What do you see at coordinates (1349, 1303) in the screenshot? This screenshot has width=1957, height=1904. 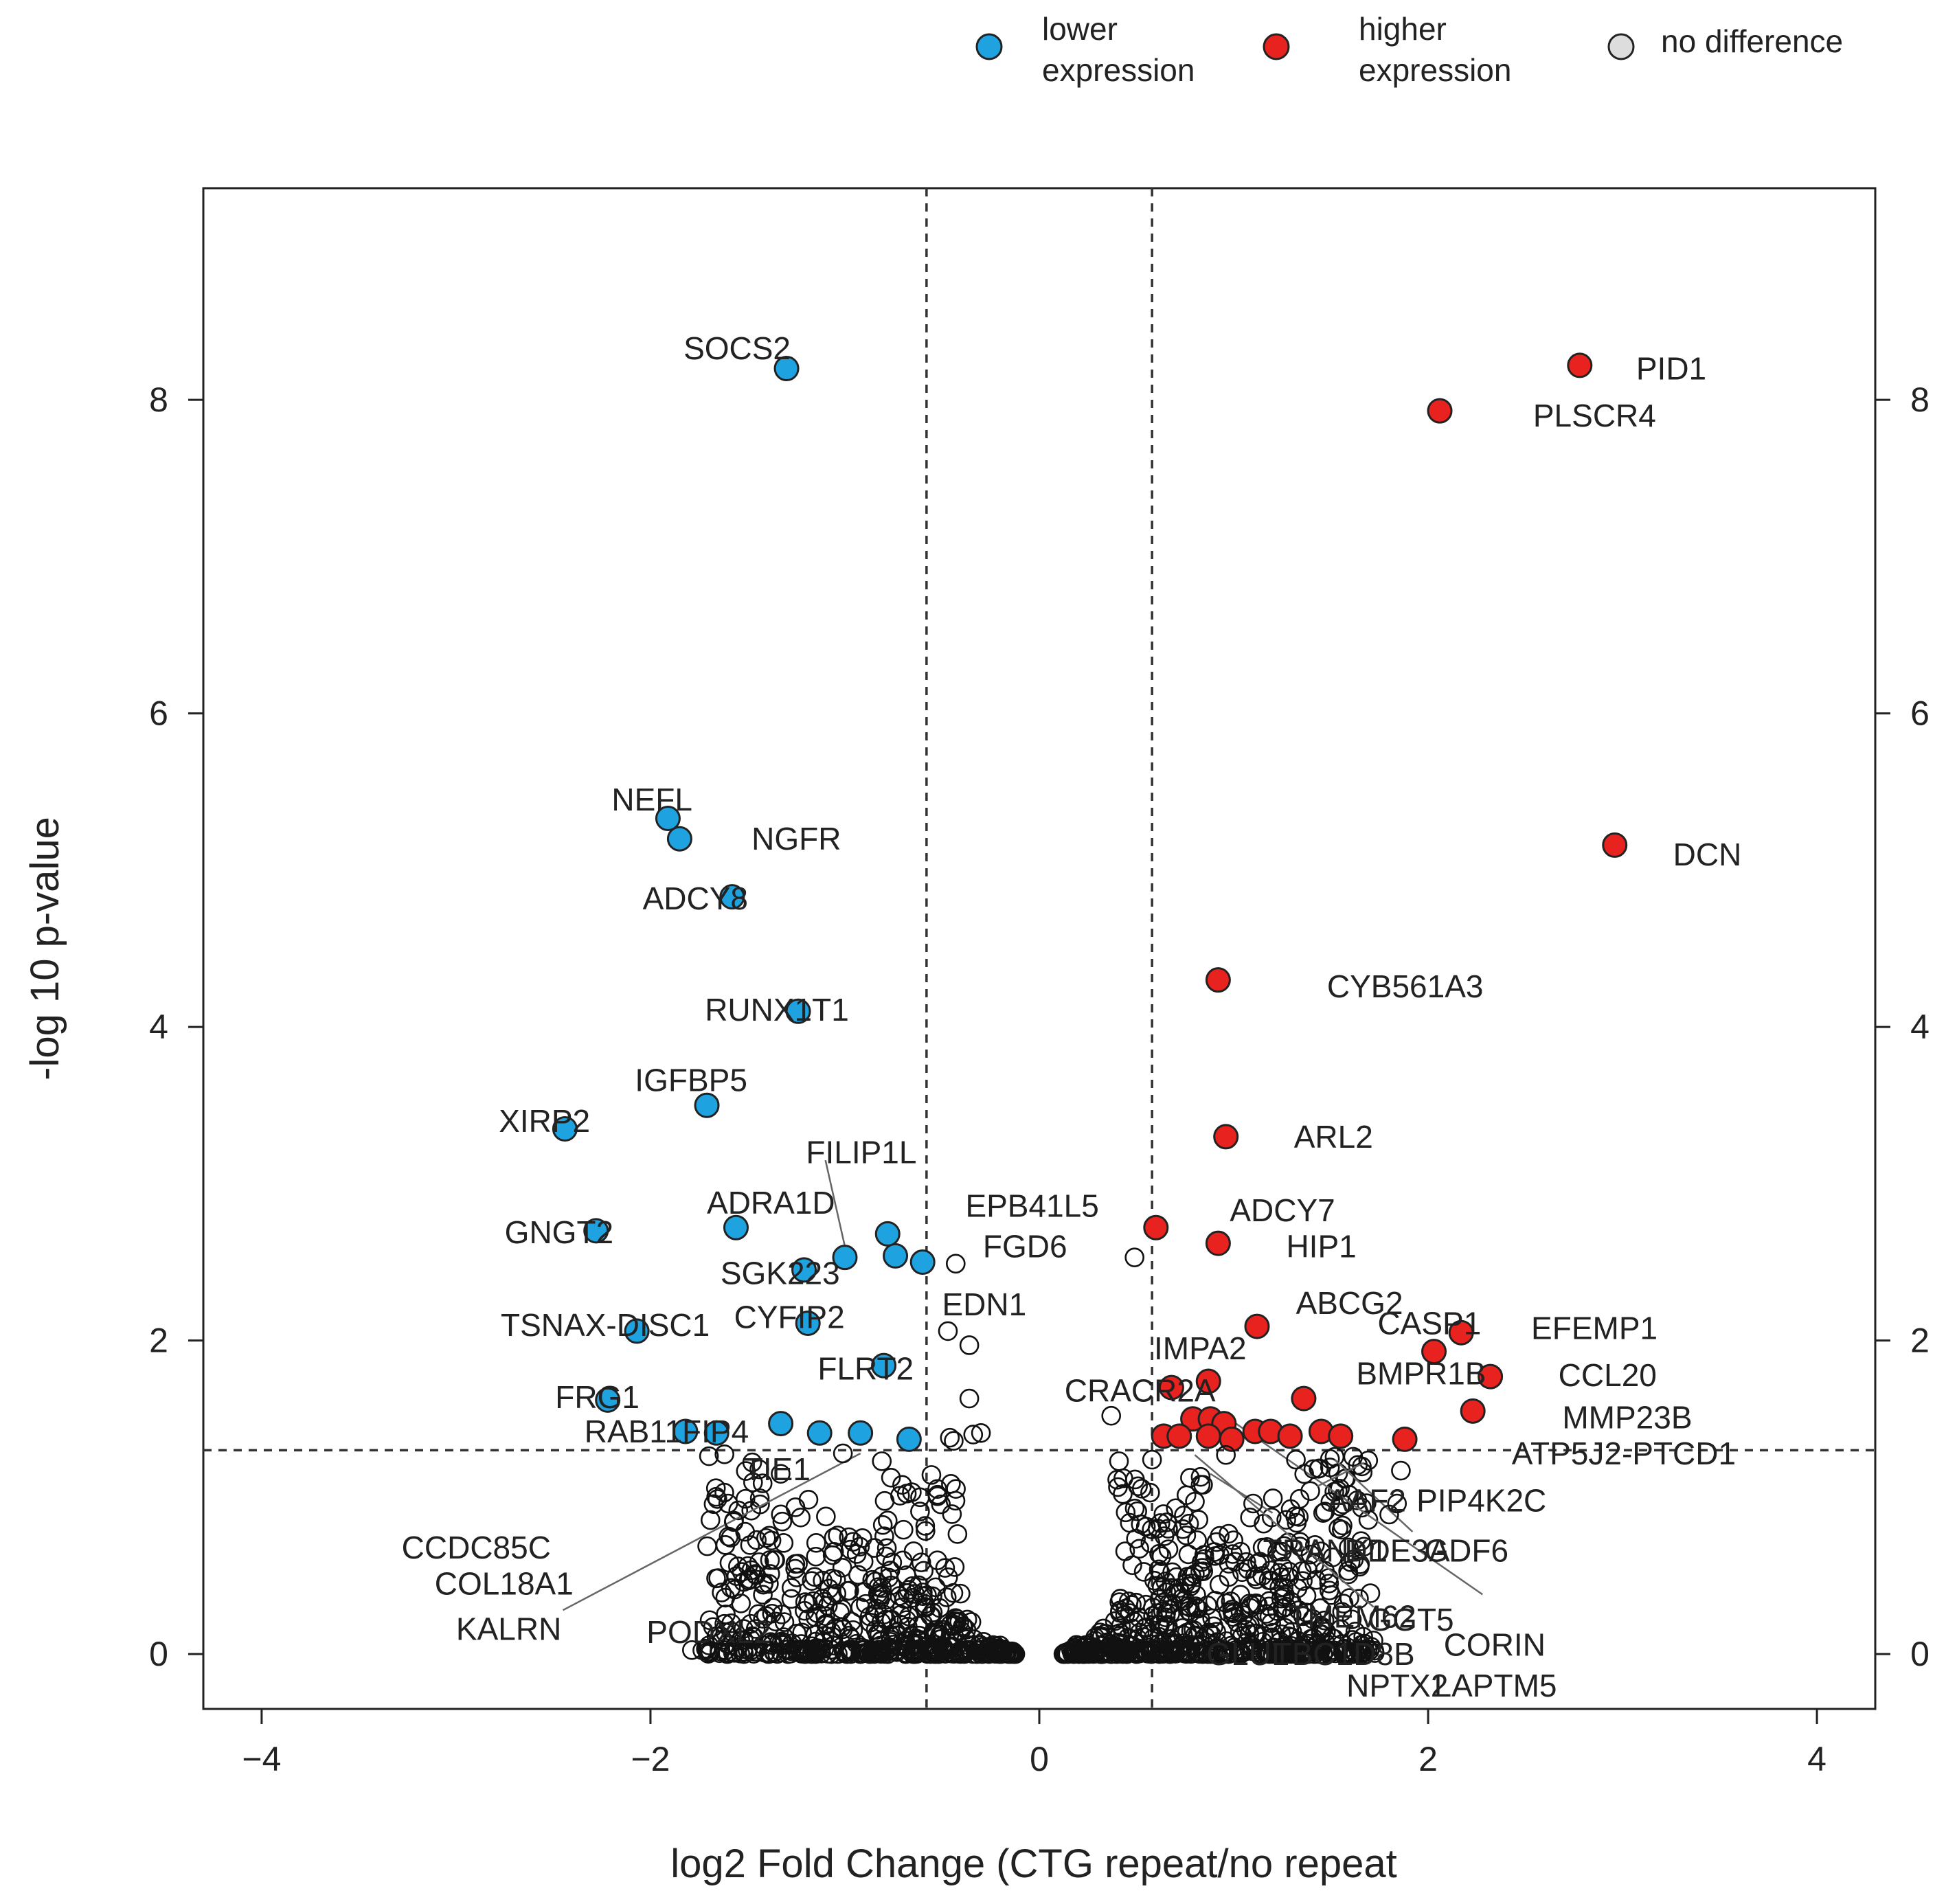 I see `gene-label: ABCG2` at bounding box center [1349, 1303].